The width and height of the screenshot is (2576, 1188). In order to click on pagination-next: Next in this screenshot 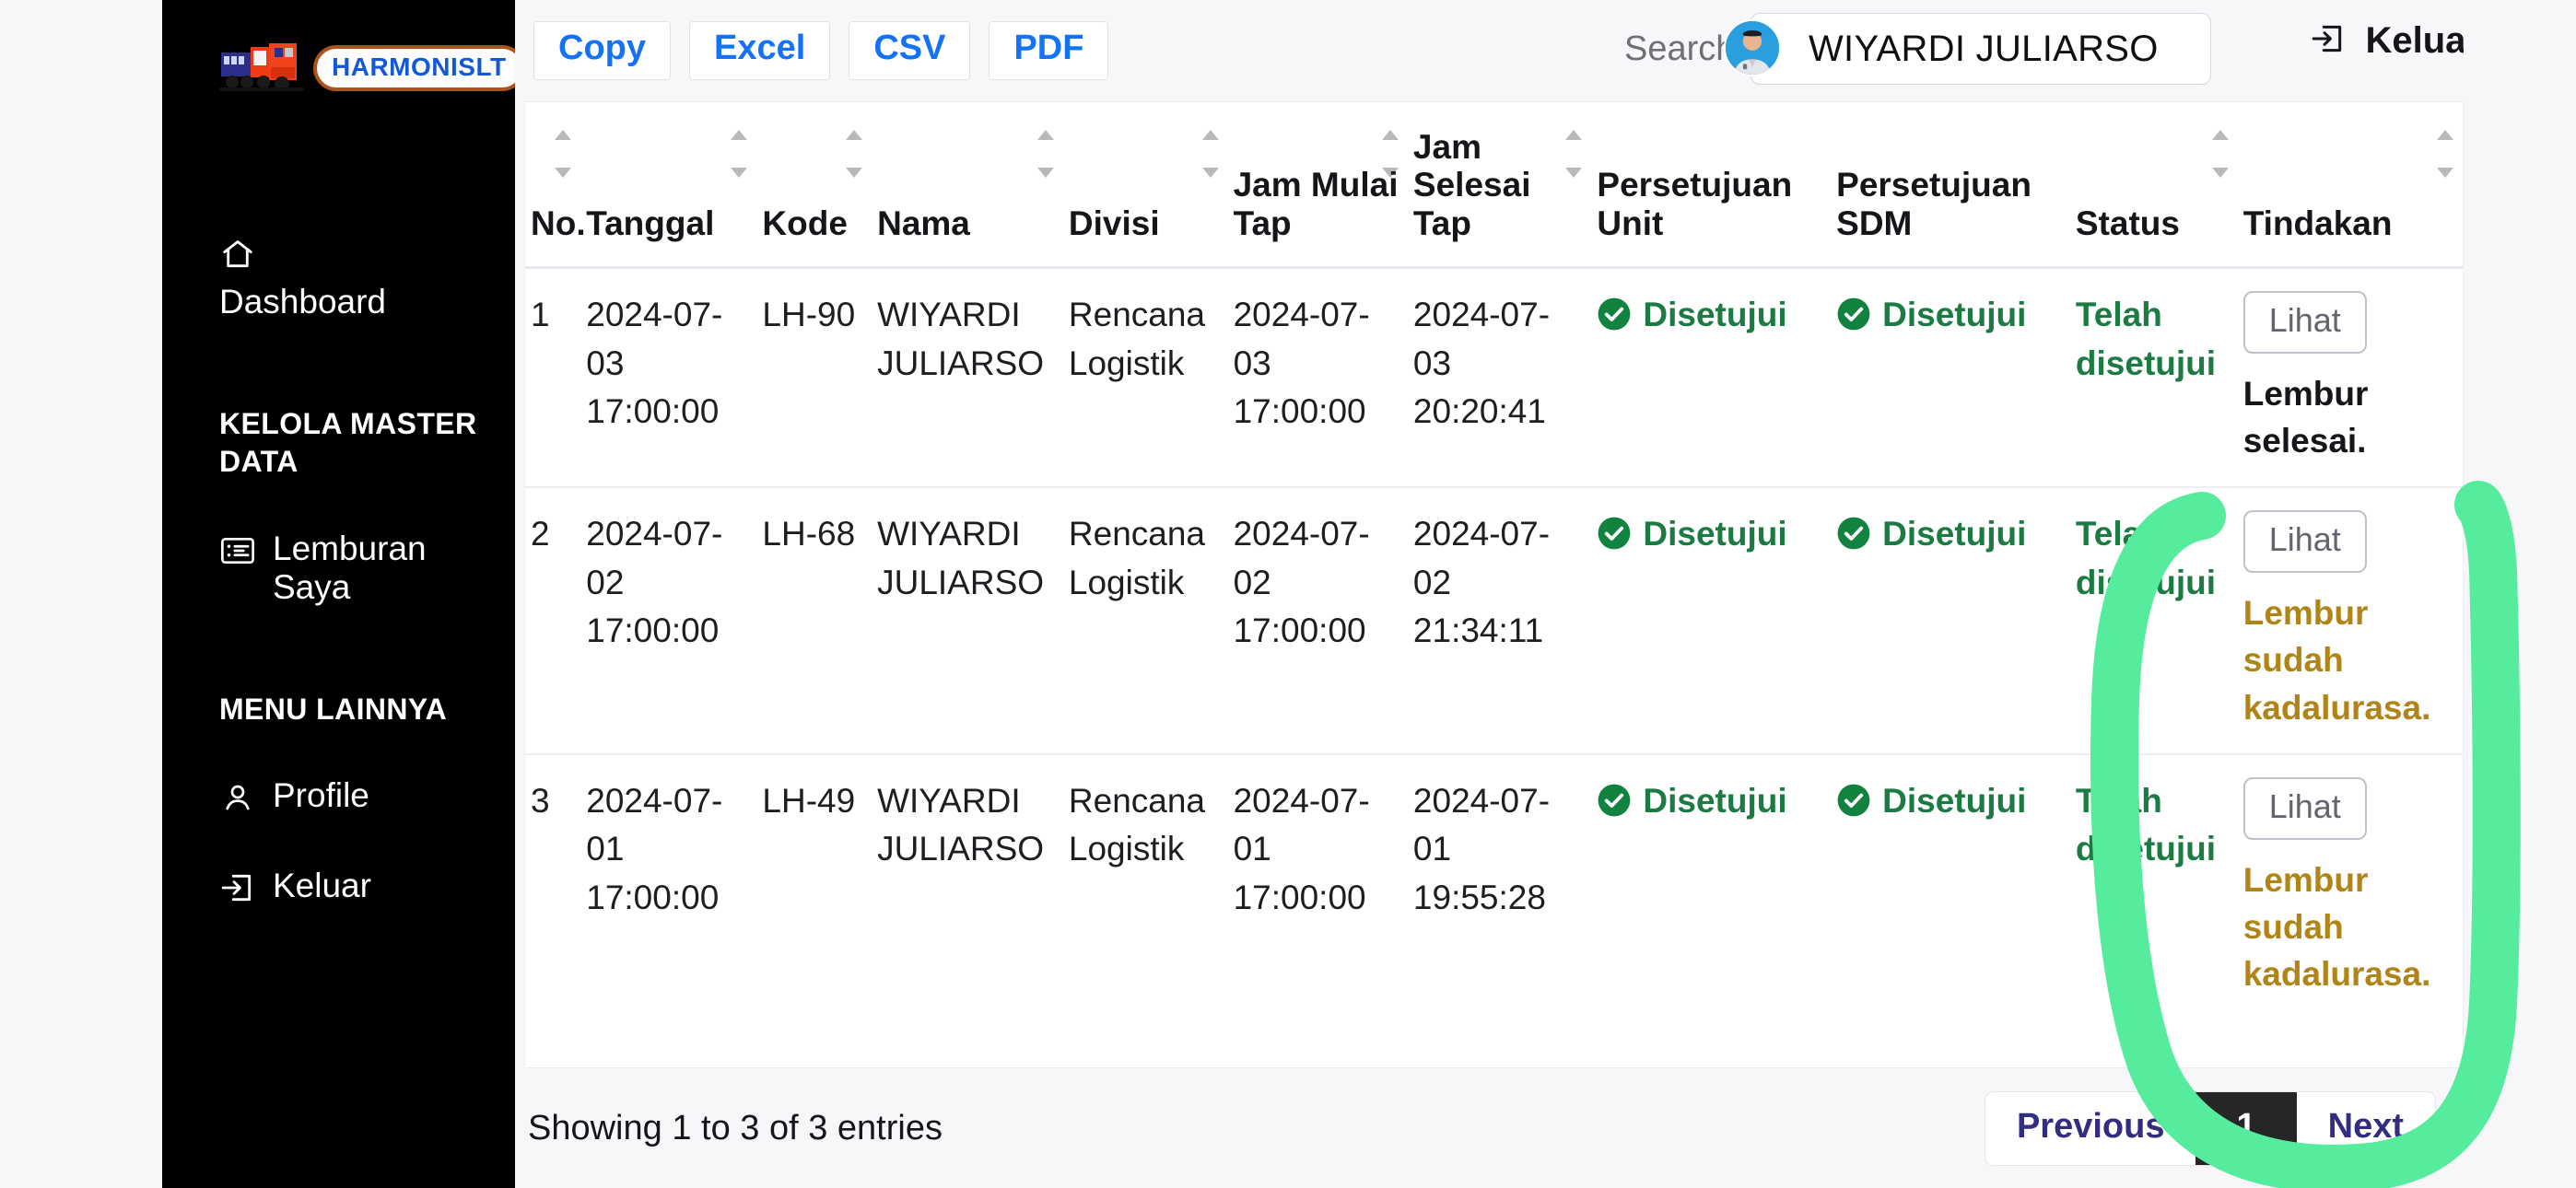, I will do `click(2365, 1126)`.